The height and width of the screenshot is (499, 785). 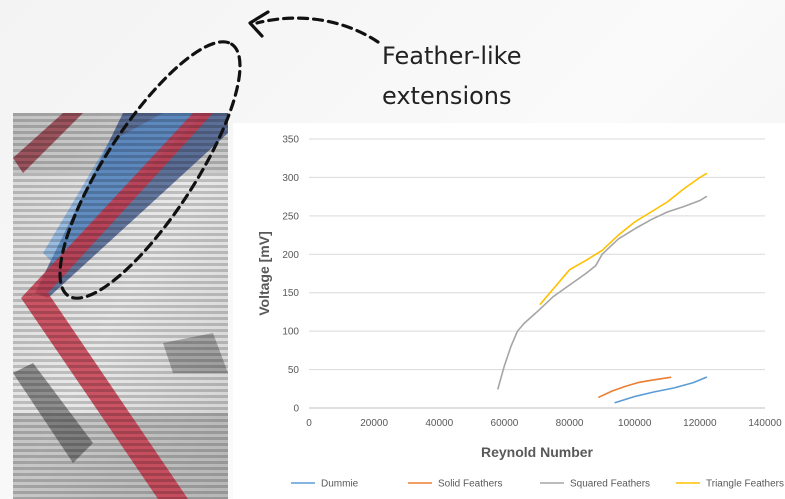 What do you see at coordinates (623, 238) in the screenshot?
I see `series-line-triangle-feathers` at bounding box center [623, 238].